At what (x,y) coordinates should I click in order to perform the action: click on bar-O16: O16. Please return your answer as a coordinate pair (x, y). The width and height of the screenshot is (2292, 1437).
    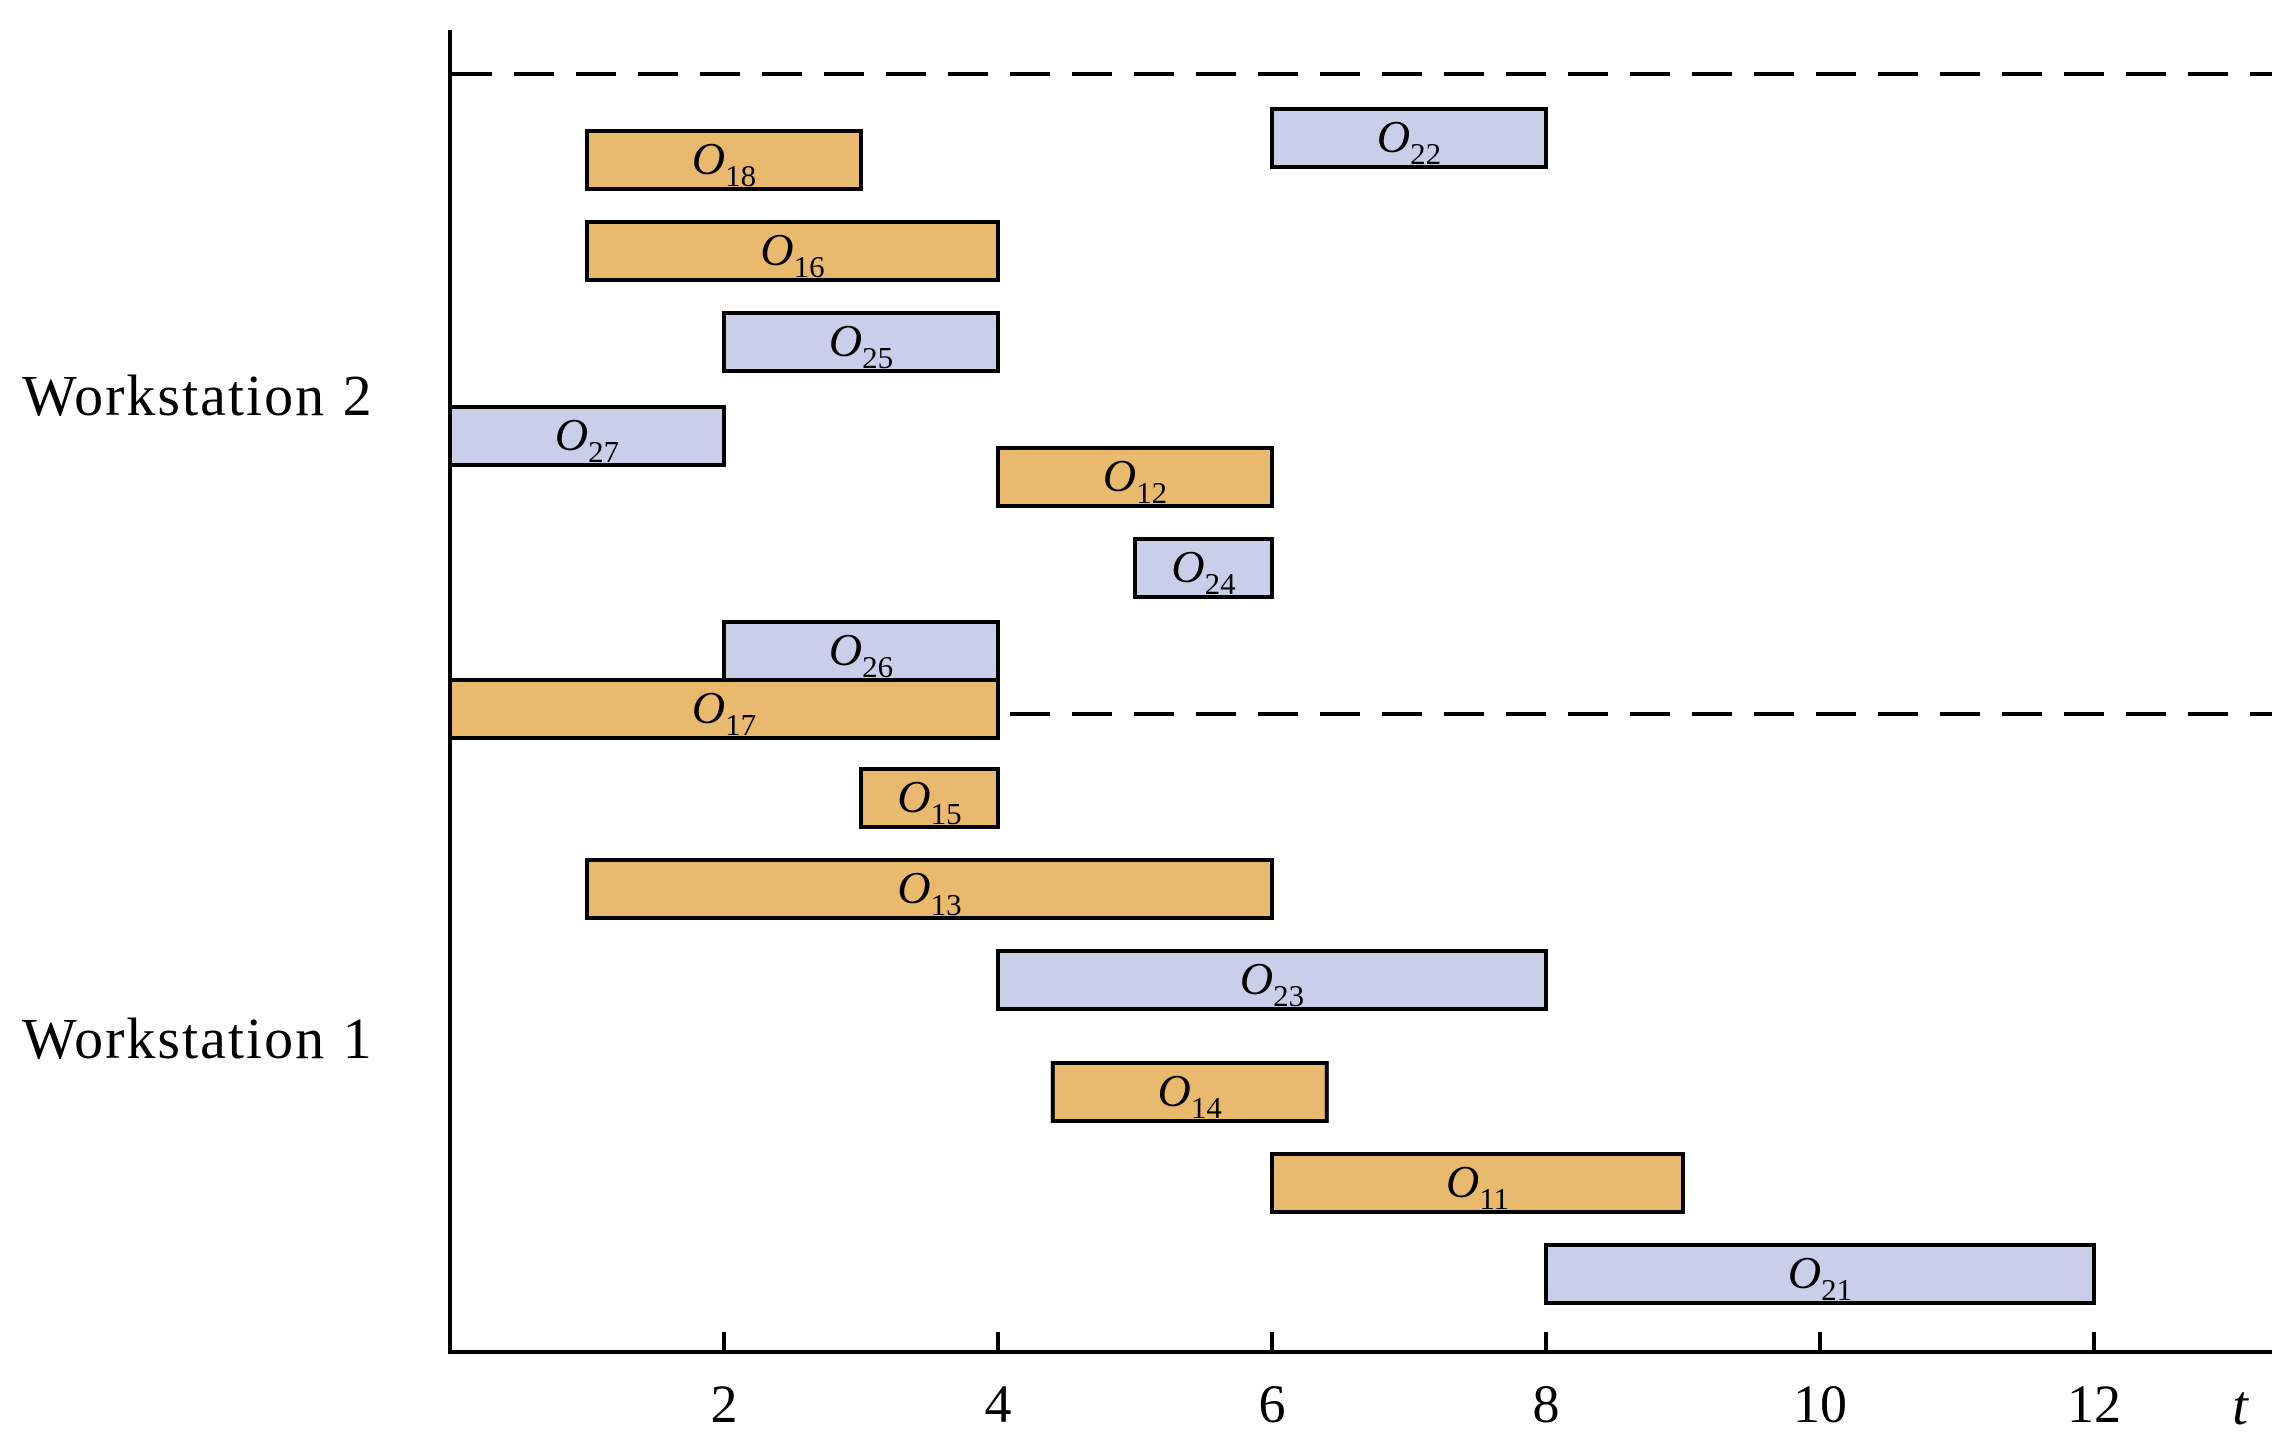
    Looking at the image, I should click on (792, 252).